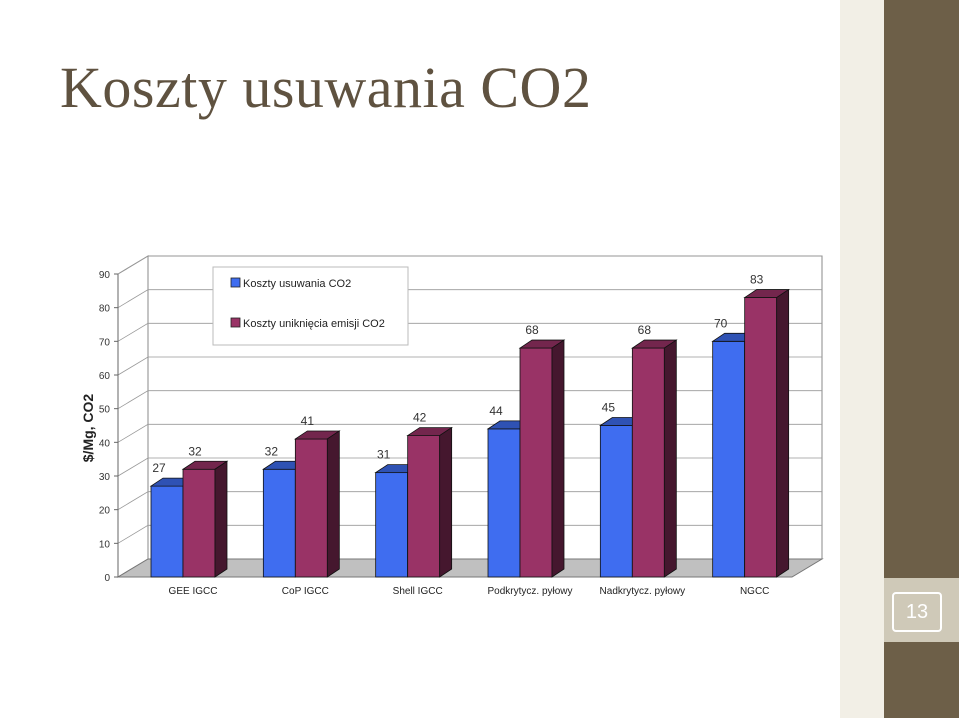 Image resolution: width=959 pixels, height=718 pixels. What do you see at coordinates (721, 323) in the screenshot?
I see `data-label: 70` at bounding box center [721, 323].